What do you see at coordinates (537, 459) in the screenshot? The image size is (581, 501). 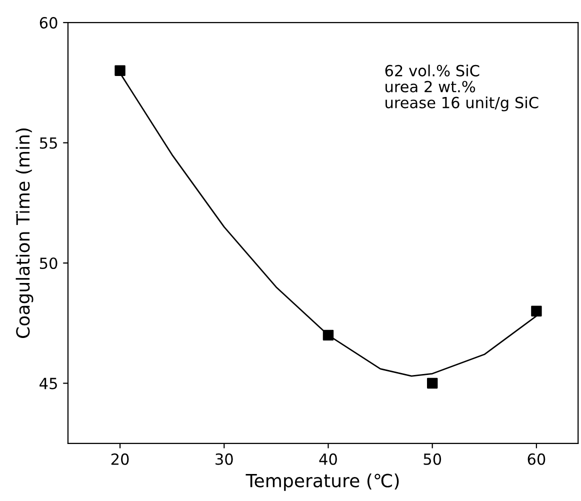 I see `x-tick-label: 60` at bounding box center [537, 459].